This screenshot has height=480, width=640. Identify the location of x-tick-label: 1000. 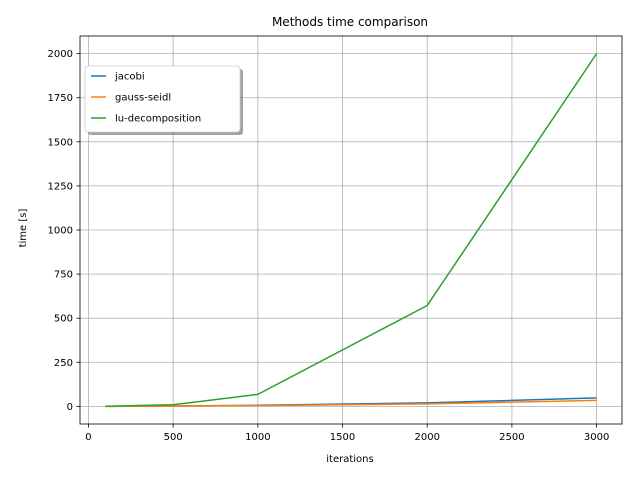
(257, 437).